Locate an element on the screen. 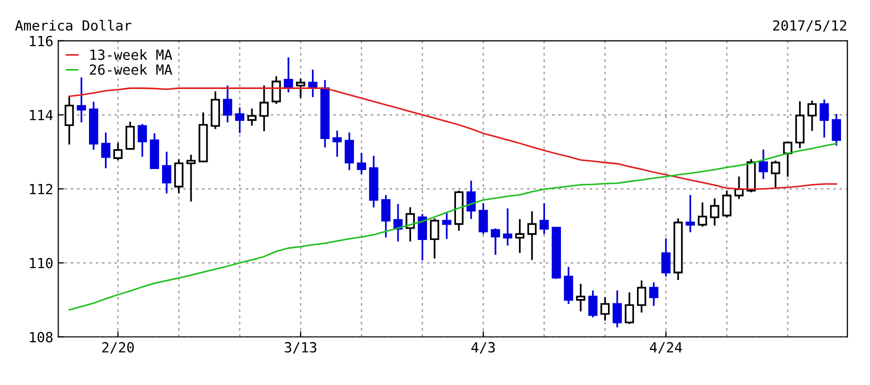  x-tick-label: 3/13 is located at coordinates (300, 348).